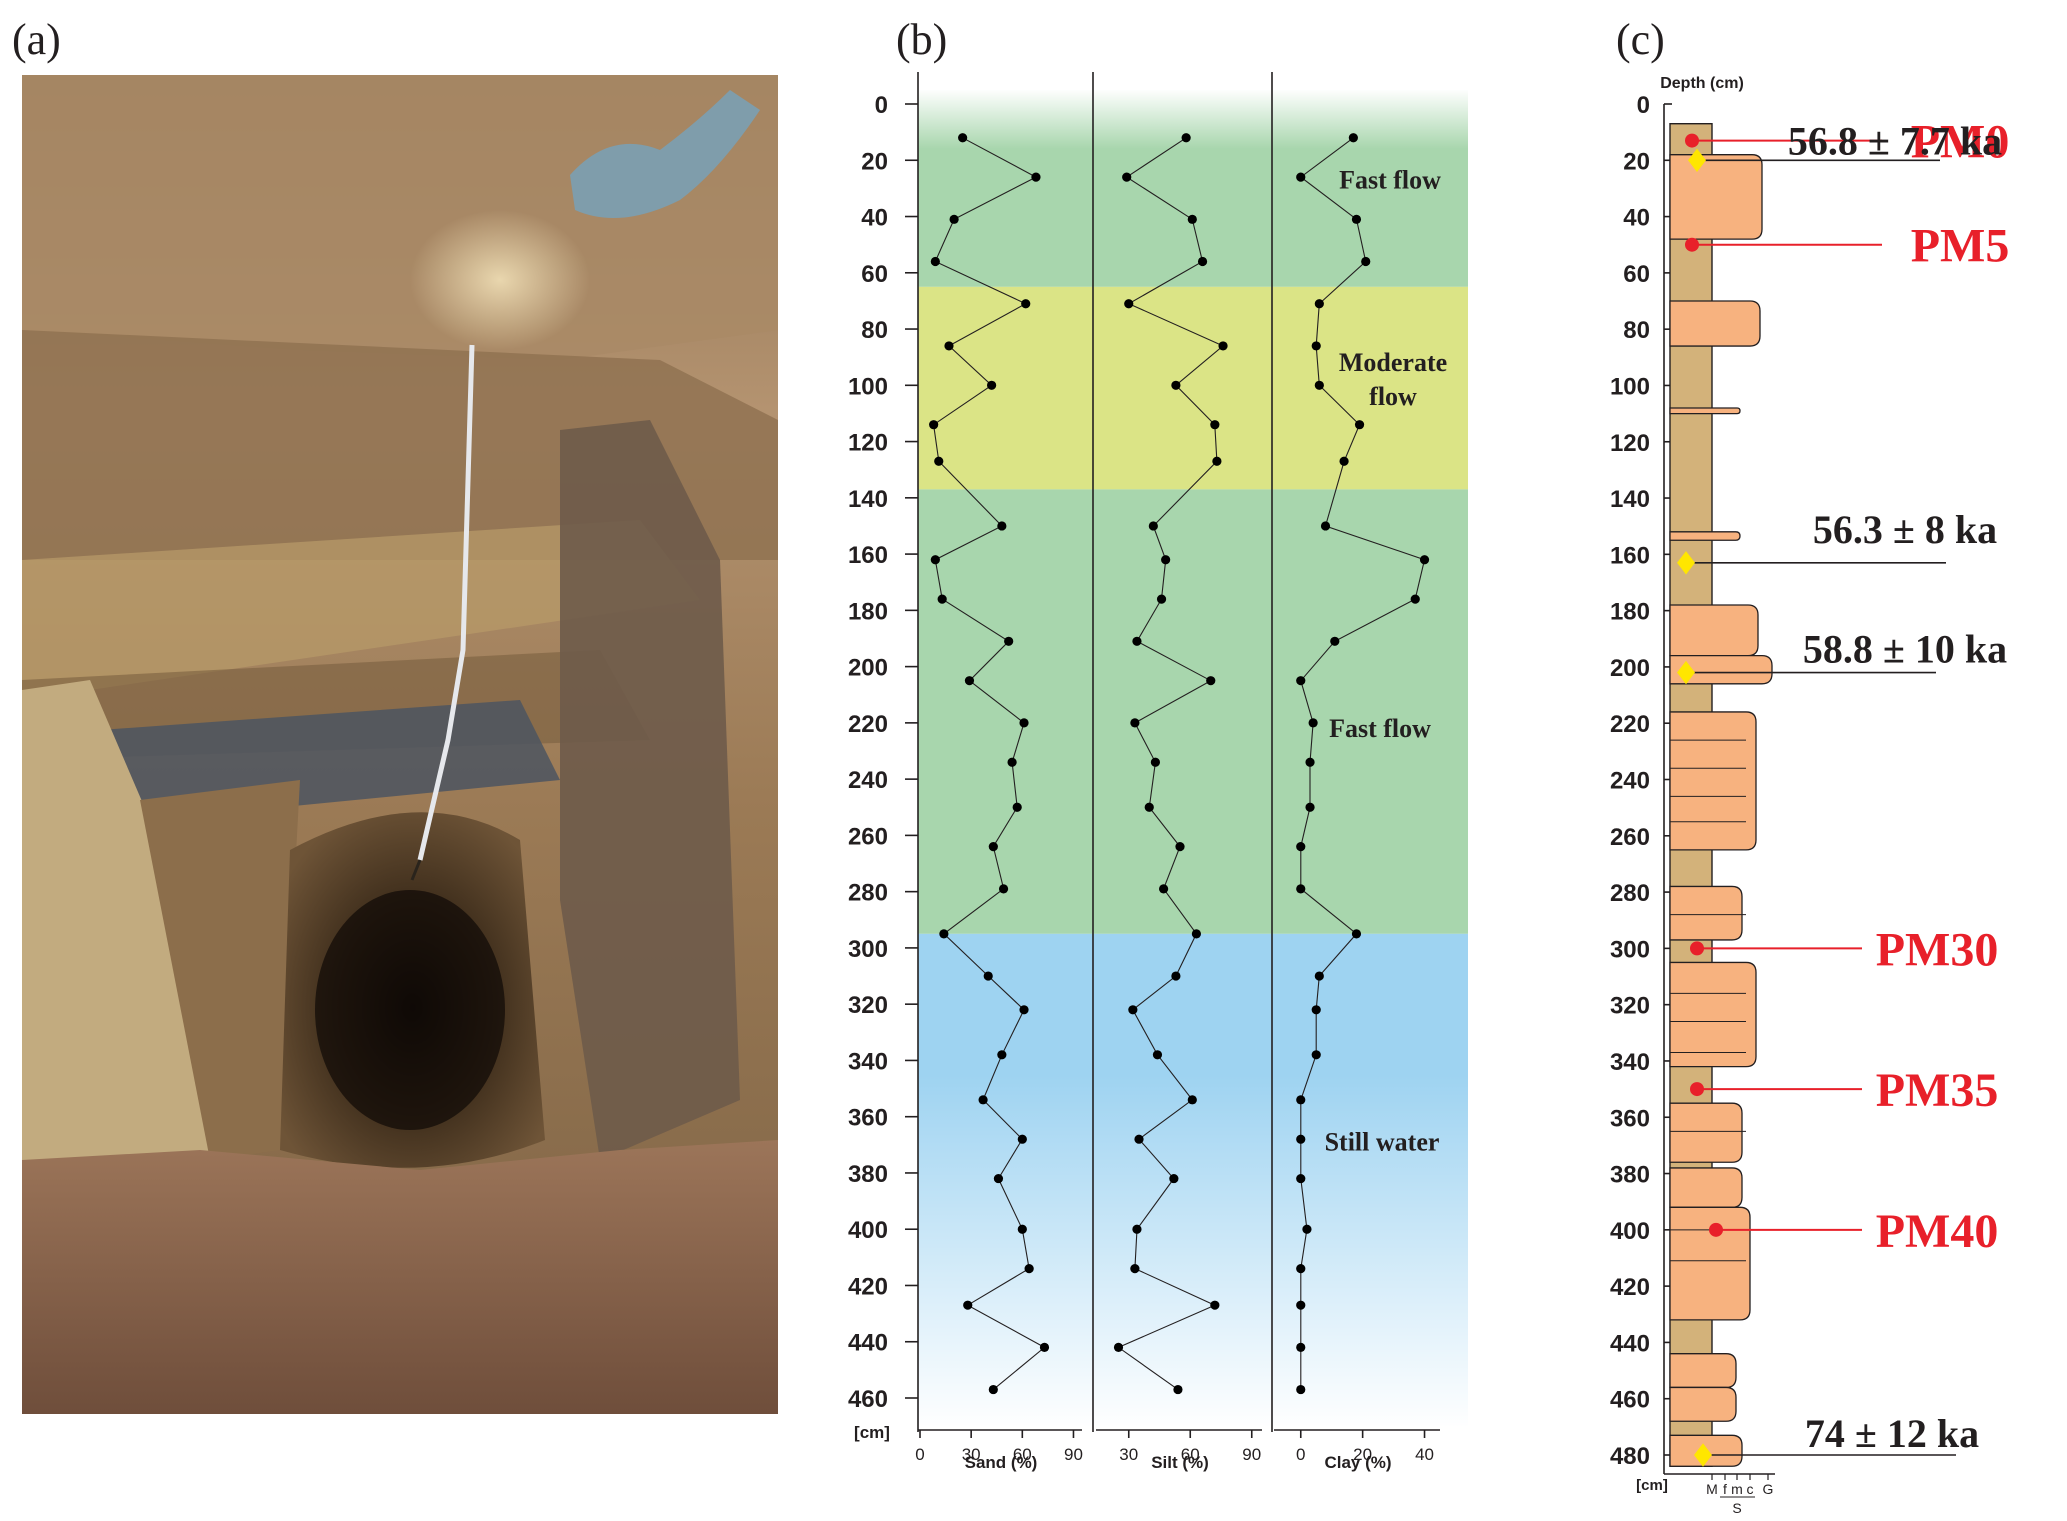 This screenshot has width=2067, height=1521. I want to click on series-dividers, so click(1182, 752).